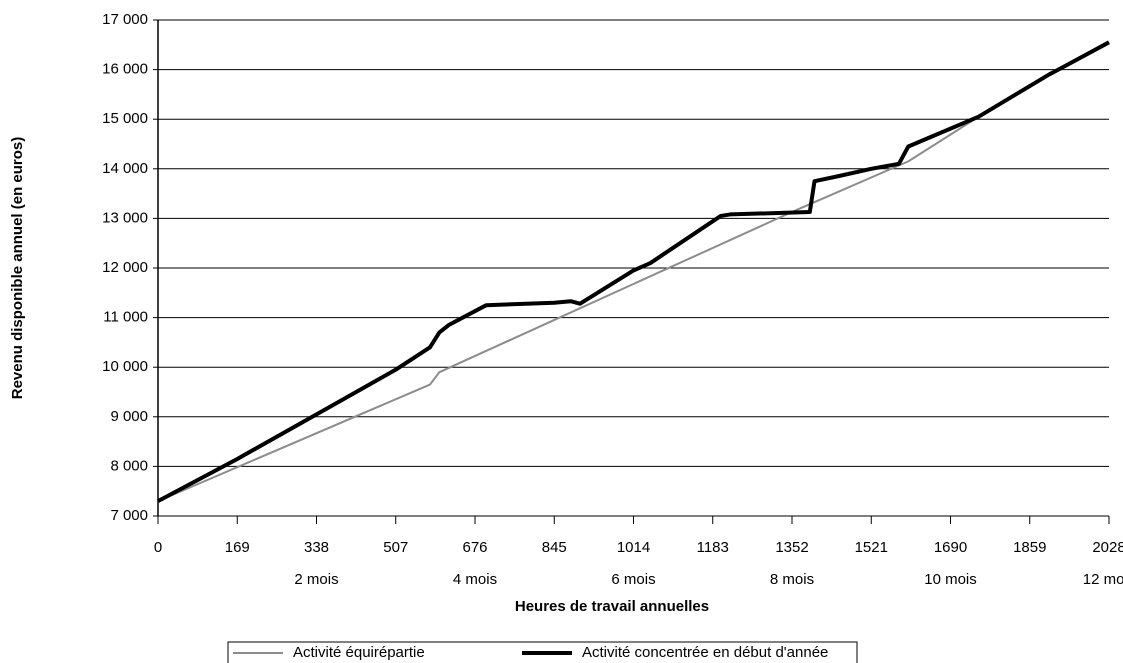 The width and height of the screenshot is (1123, 663). I want to click on y-tick-label: 17 000, so click(125, 19).